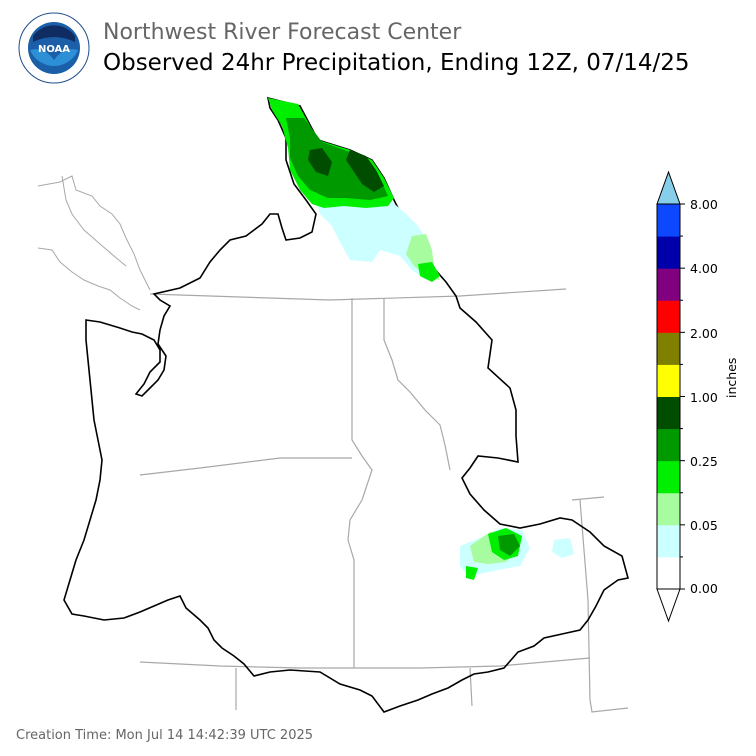 The height and width of the screenshot is (756, 756). I want to click on colorbar-top-arrow, so click(668, 187).